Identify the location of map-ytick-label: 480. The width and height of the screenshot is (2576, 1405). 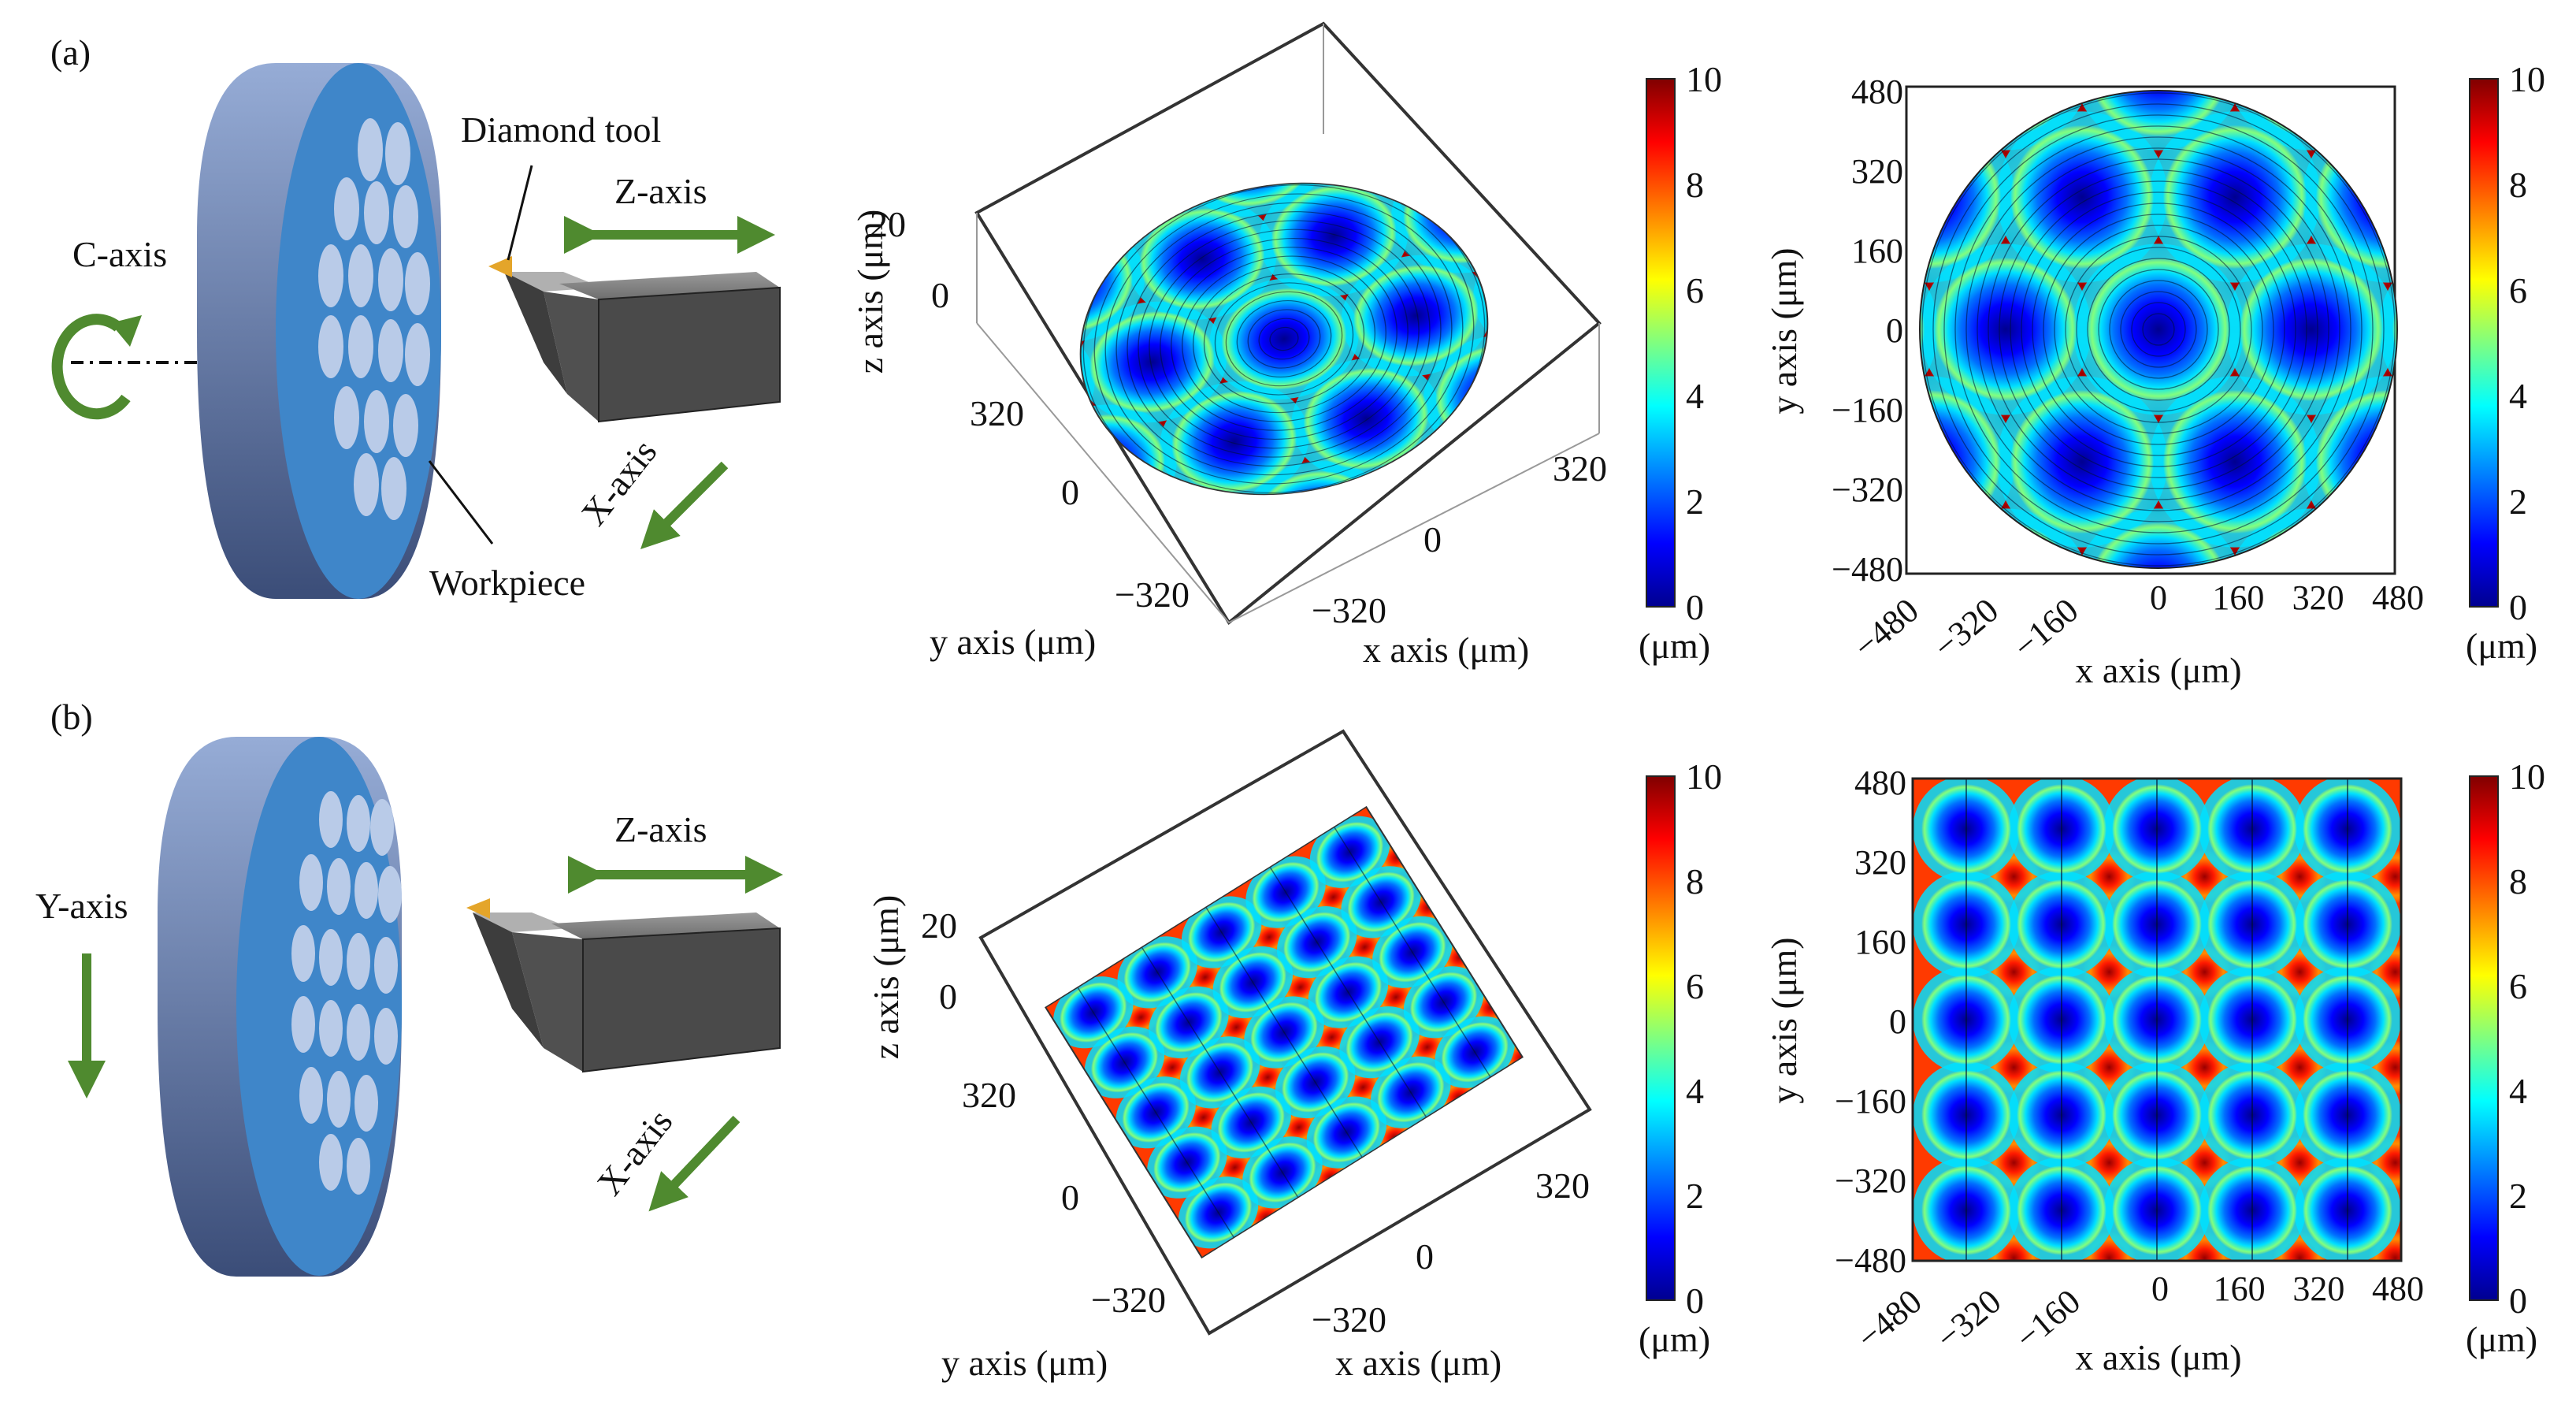
(1877, 91).